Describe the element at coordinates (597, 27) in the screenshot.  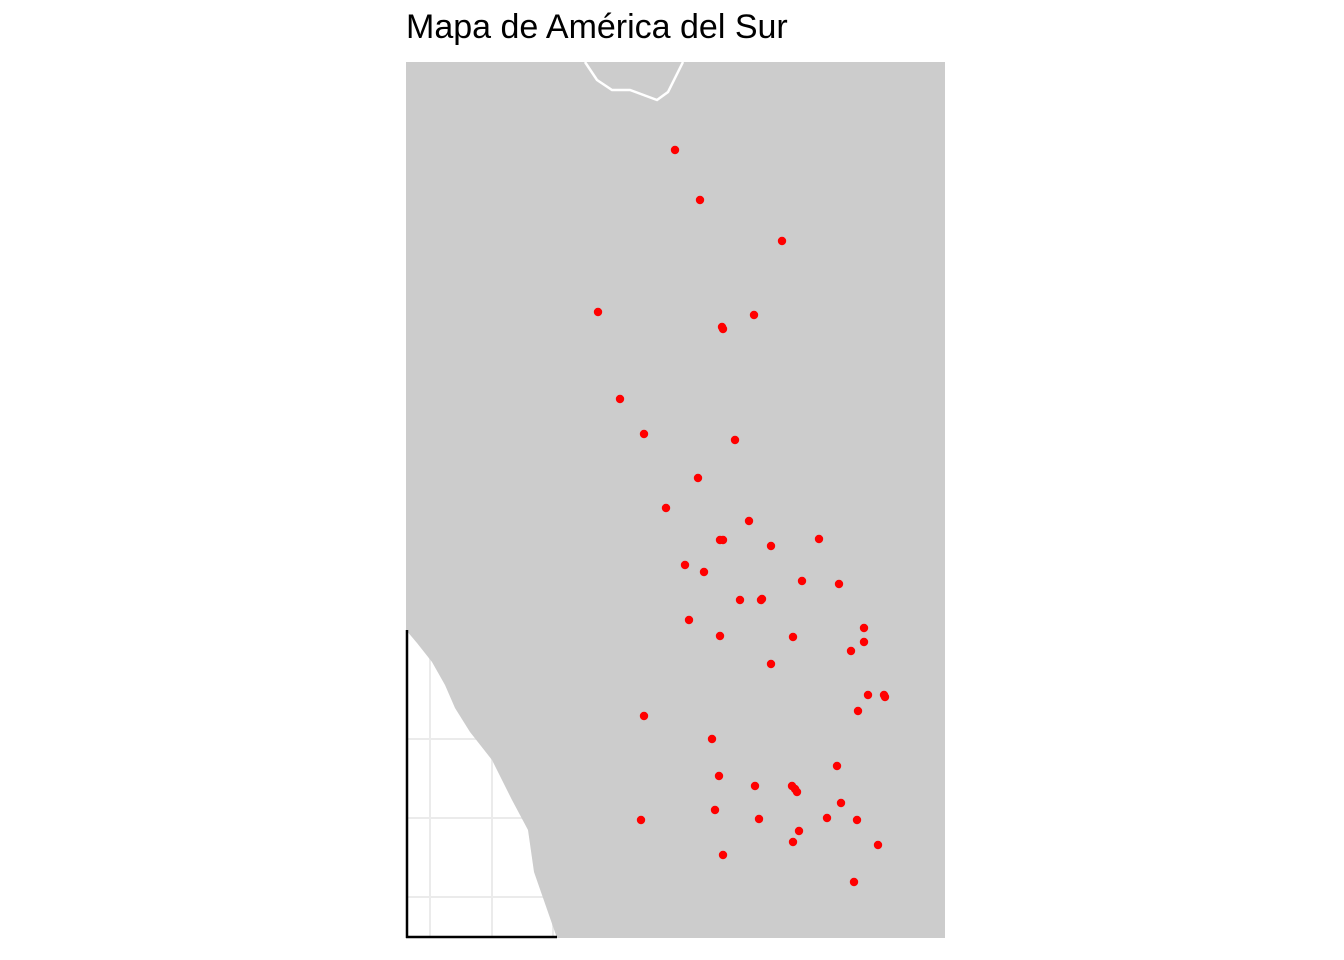
I see `map-title: Mapa de América del Sur` at that location.